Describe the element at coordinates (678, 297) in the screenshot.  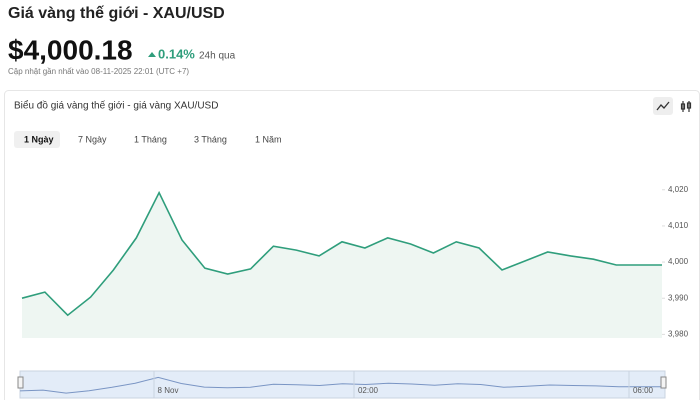
I see `y-tick-label: 3,990` at that location.